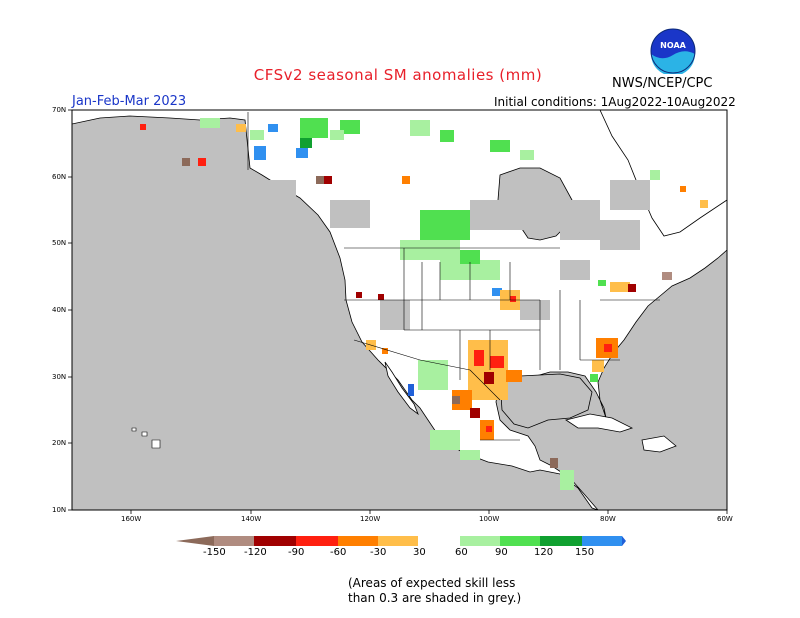 The height and width of the screenshot is (618, 800). What do you see at coordinates (59, 177) in the screenshot?
I see `lat-label: 60N` at bounding box center [59, 177].